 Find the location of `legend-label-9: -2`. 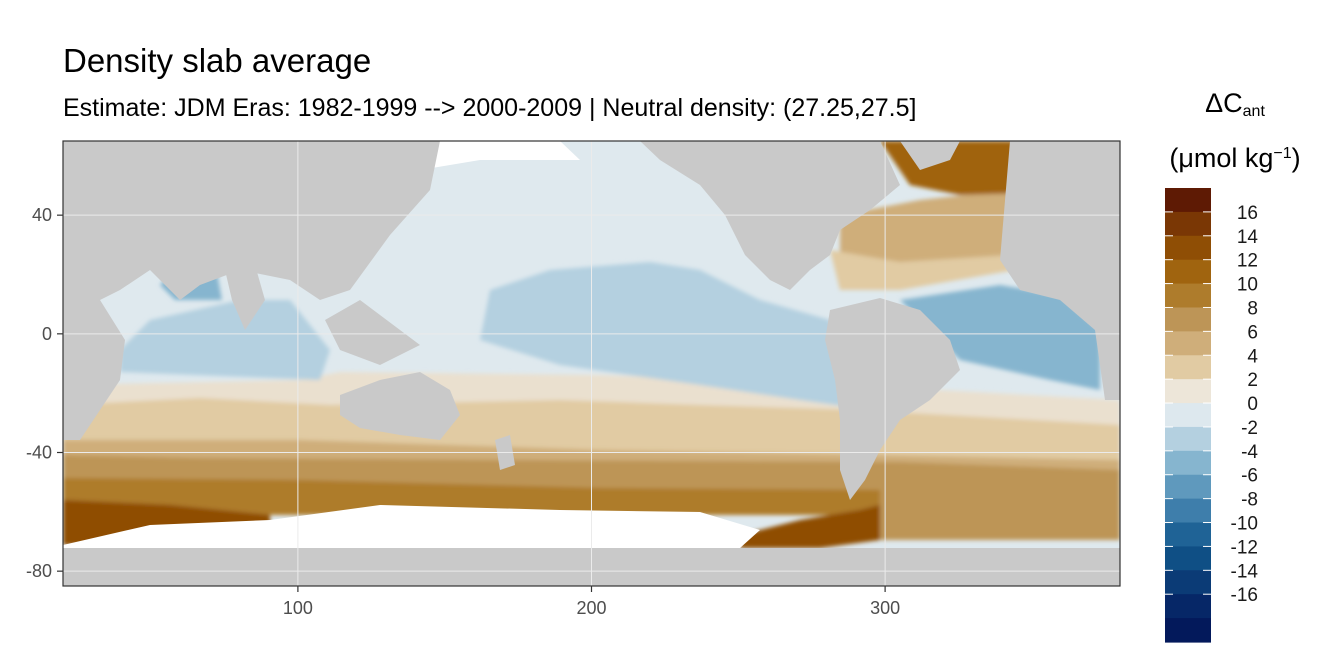

legend-label-9: -2 is located at coordinates (1249, 428).